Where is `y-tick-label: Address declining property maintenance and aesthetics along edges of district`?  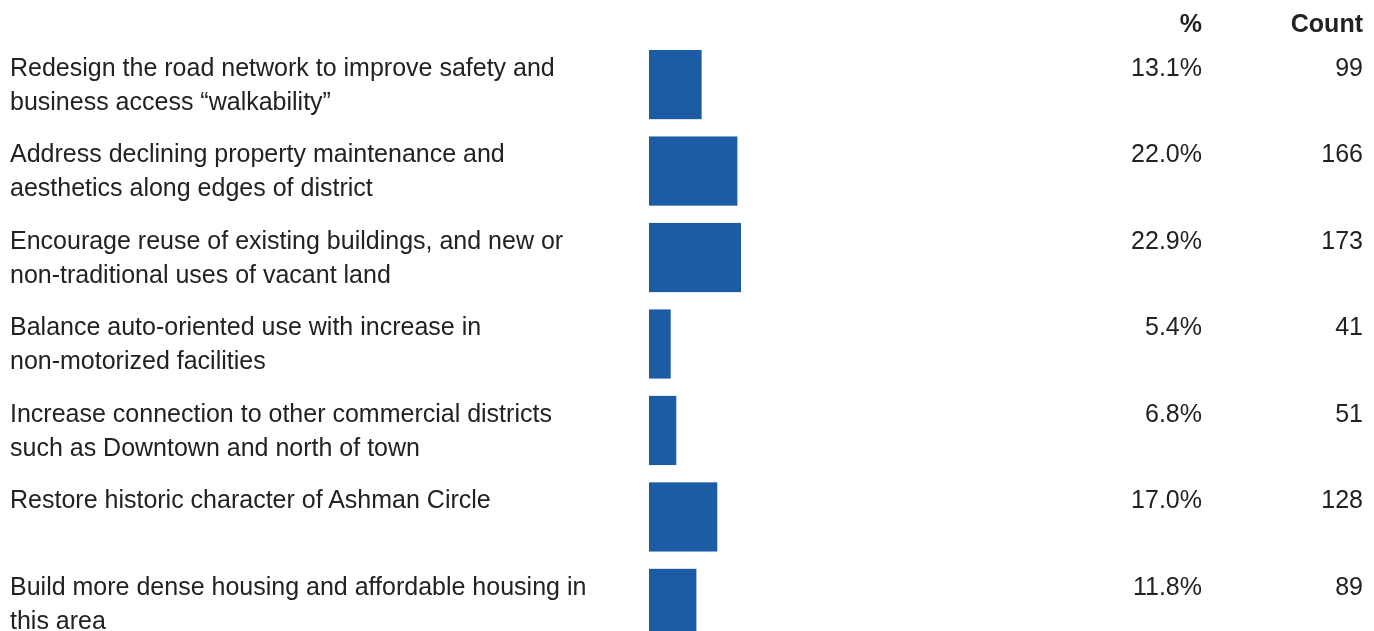
y-tick-label: Address declining property maintenance and aesthetics along edges of district is located at coordinates (257, 170).